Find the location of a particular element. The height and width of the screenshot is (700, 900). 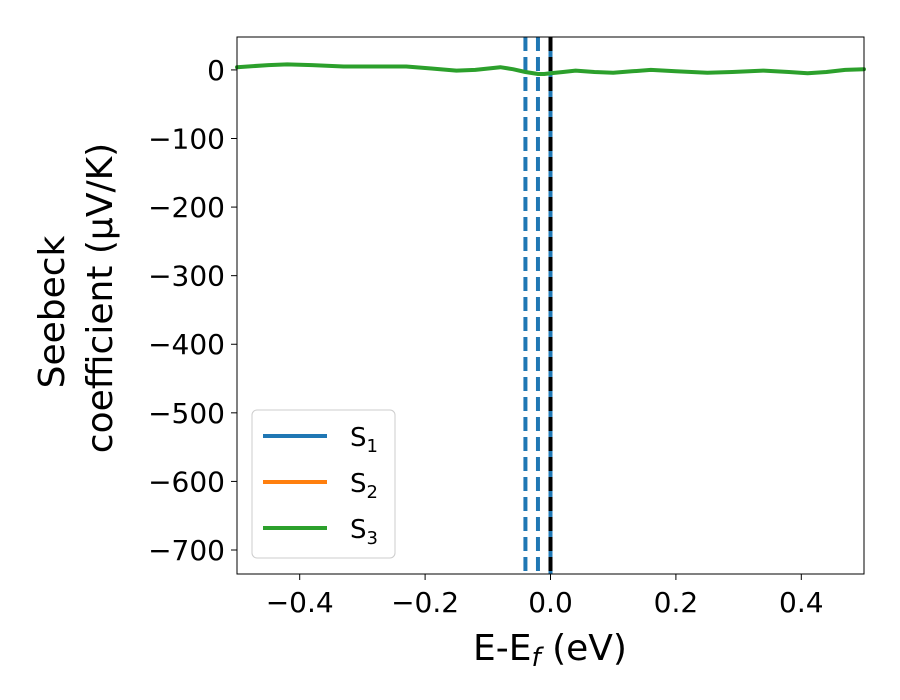

y-tick-label: −600 is located at coordinates (186, 481).